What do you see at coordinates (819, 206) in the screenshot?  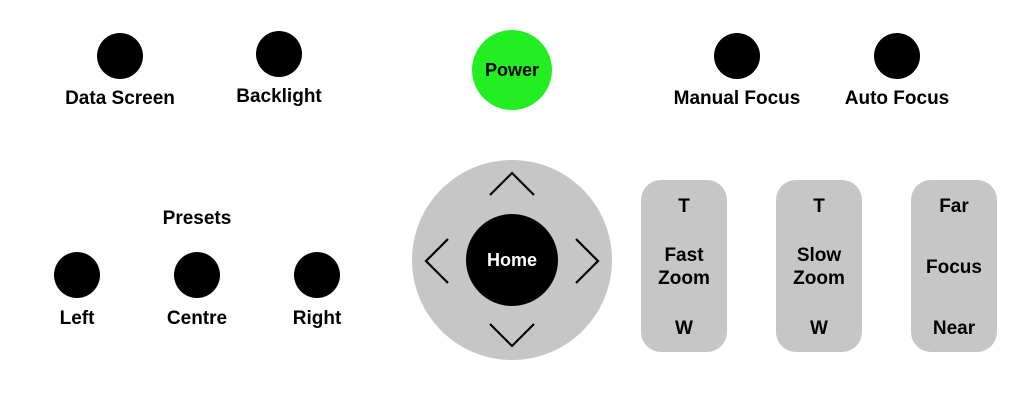 I see `slow-zoom-tele-label: T` at bounding box center [819, 206].